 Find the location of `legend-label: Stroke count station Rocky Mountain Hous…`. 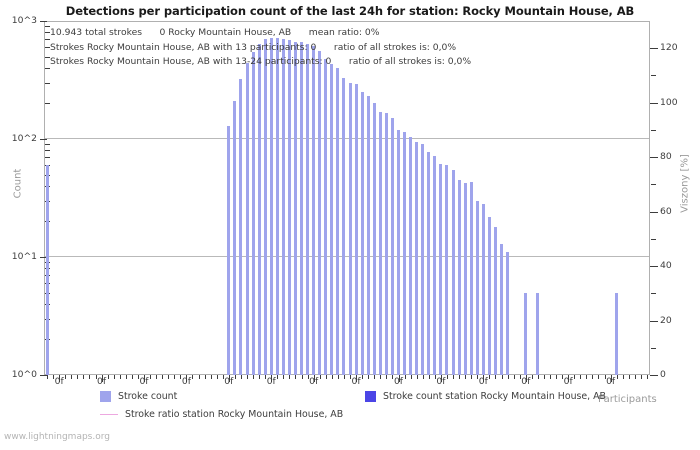

legend-label: Stroke count station Rocky Mountain Hous… is located at coordinates (494, 396).